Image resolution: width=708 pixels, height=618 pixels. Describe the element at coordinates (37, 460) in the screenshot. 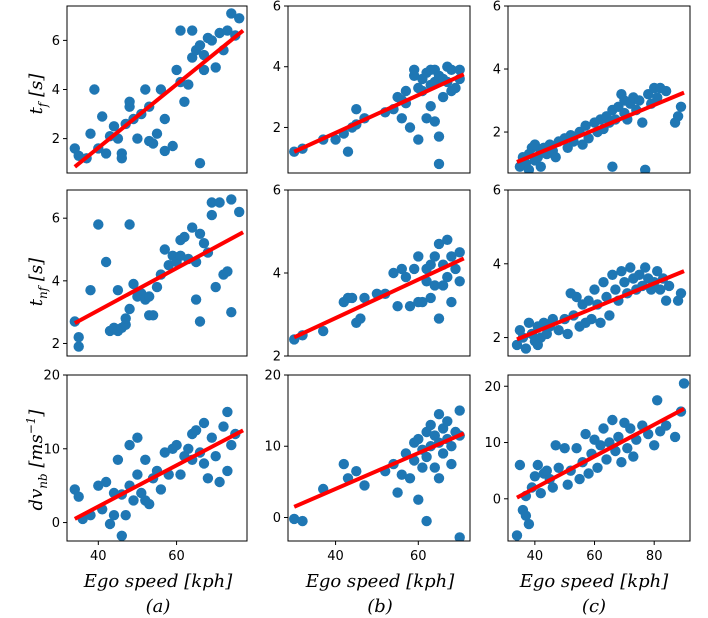

I see `row-3-ylabel: dvnb [ms−1]` at that location.